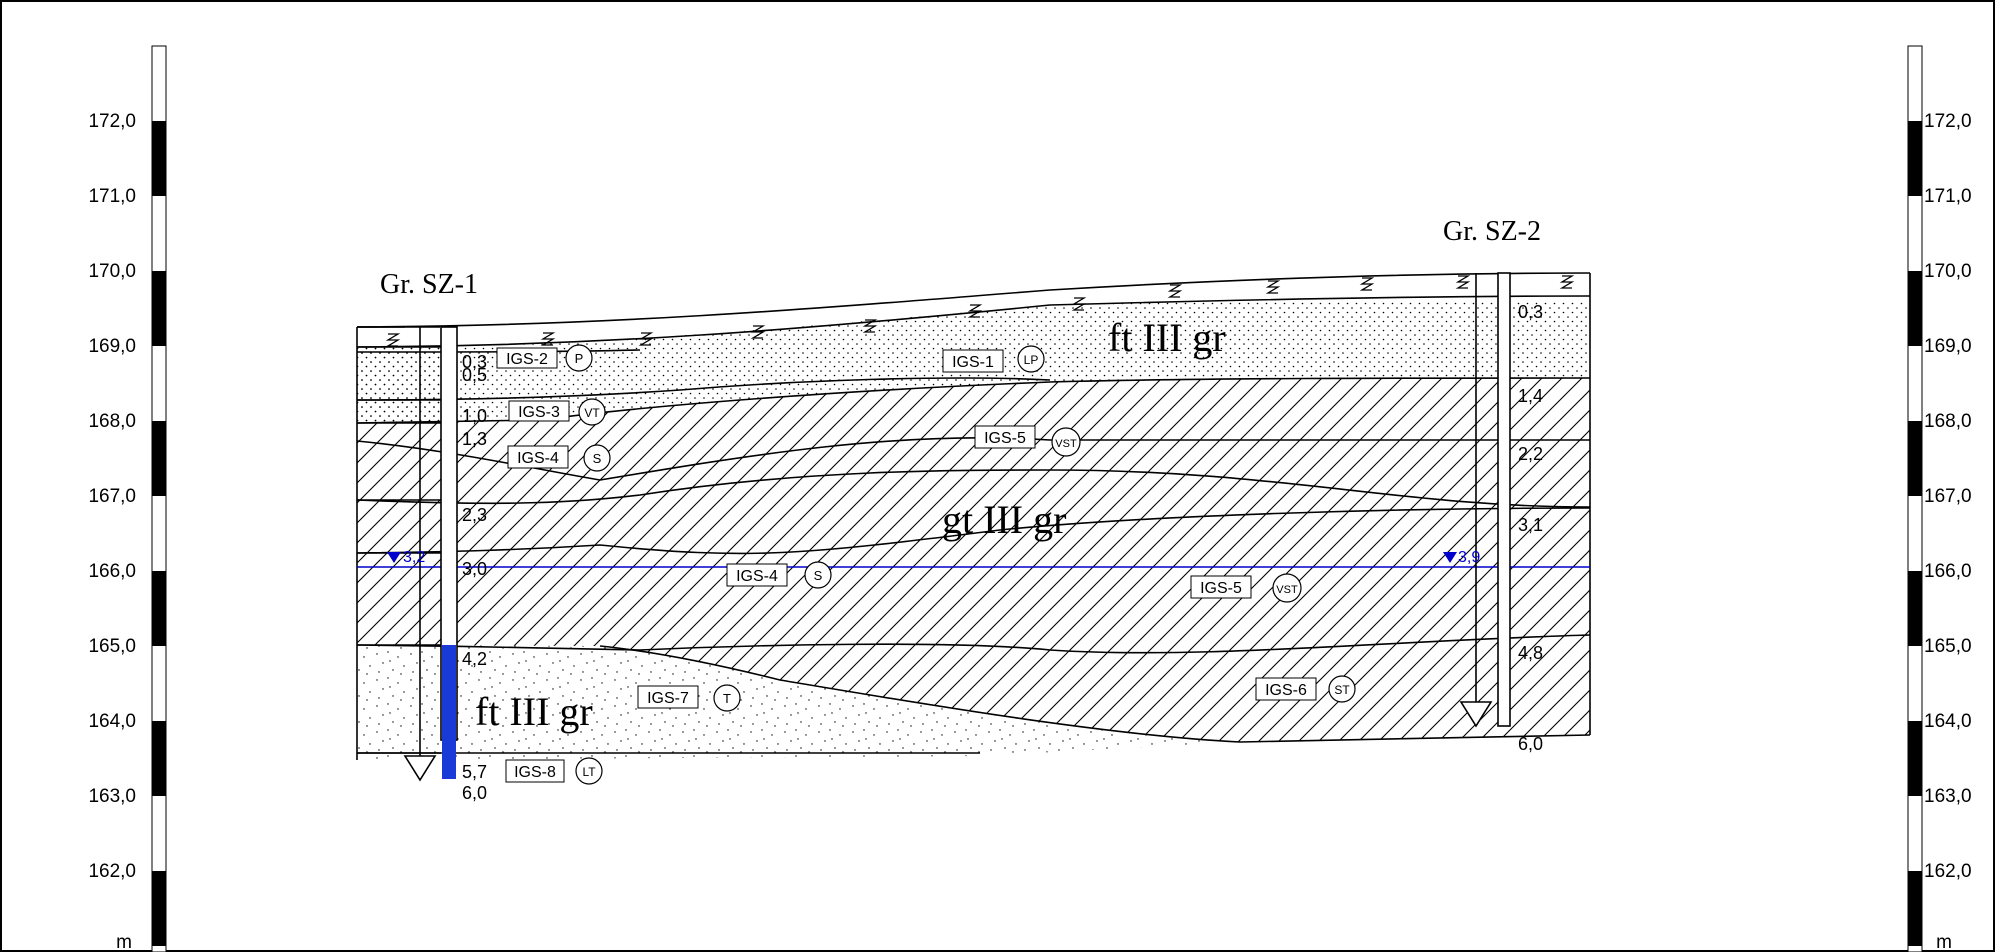 The width and height of the screenshot is (1995, 952). I want to click on igs-label: IGS-8 LT, so click(554, 771).